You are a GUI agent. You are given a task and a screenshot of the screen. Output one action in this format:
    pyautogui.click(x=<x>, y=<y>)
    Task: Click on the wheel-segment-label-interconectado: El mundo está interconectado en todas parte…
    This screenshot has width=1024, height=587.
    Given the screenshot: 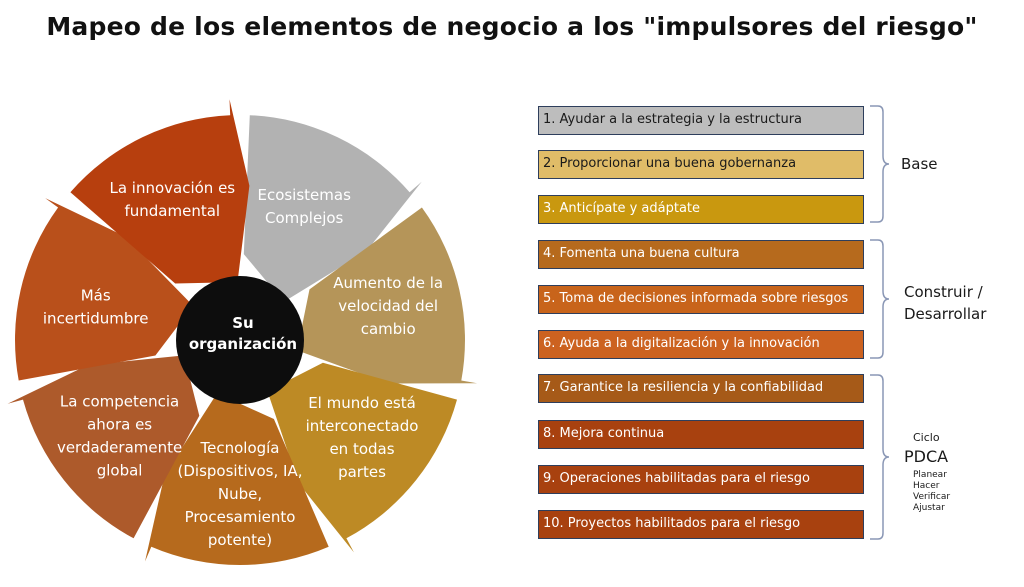 What is the action you would take?
    pyautogui.click(x=362, y=437)
    